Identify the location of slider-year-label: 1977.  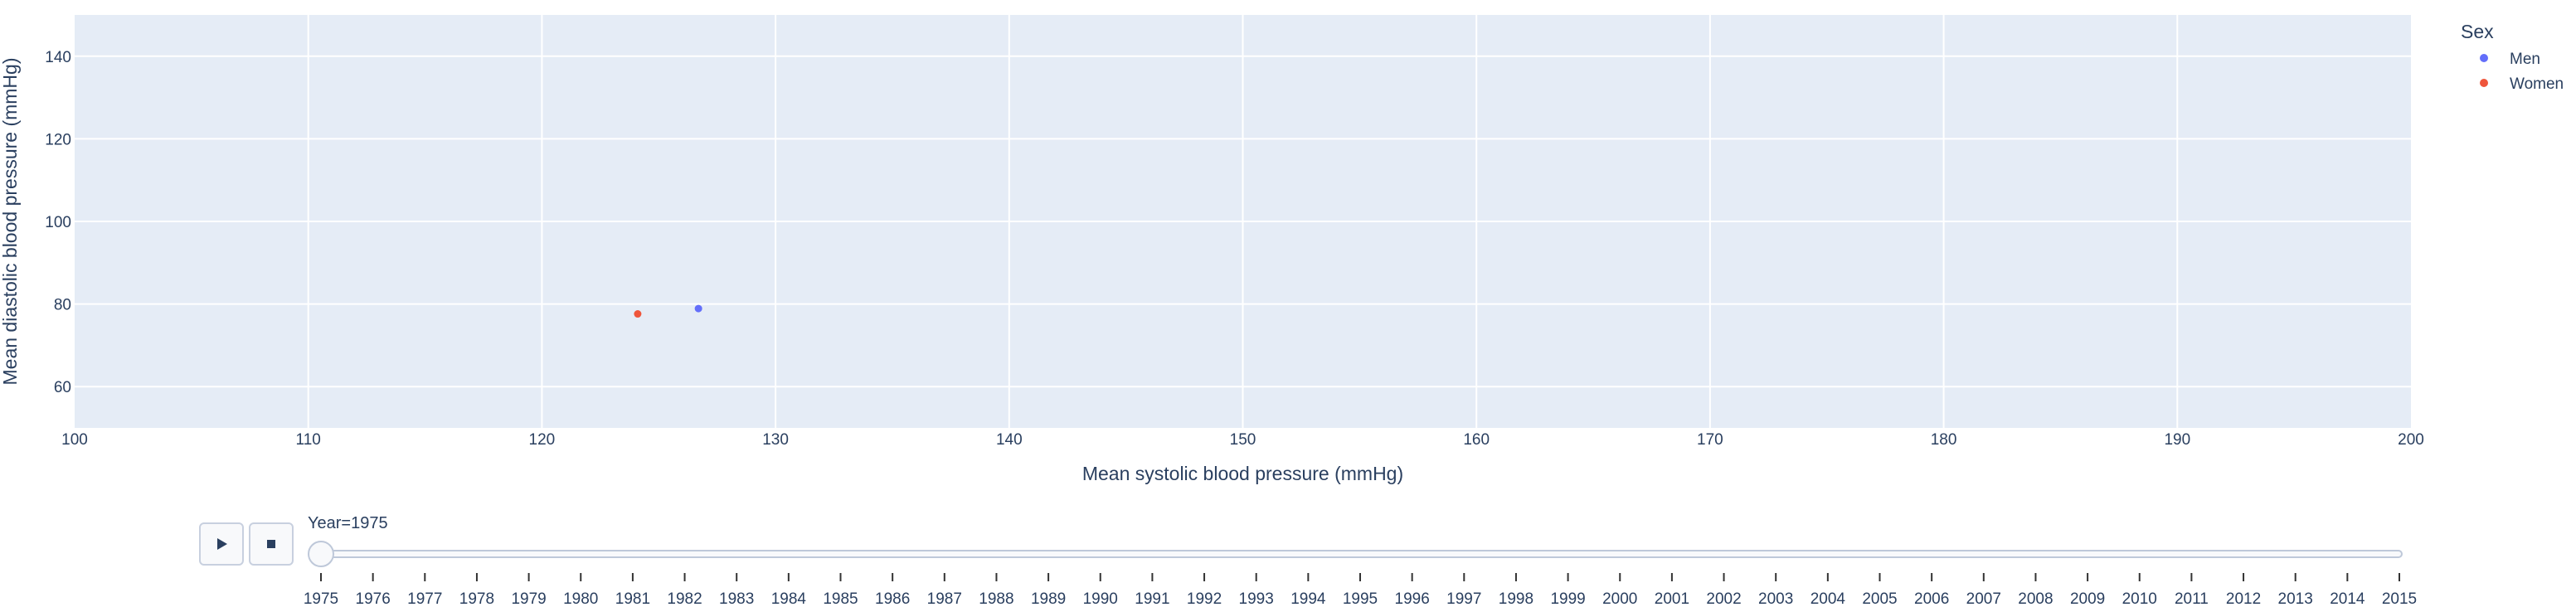
(424, 599).